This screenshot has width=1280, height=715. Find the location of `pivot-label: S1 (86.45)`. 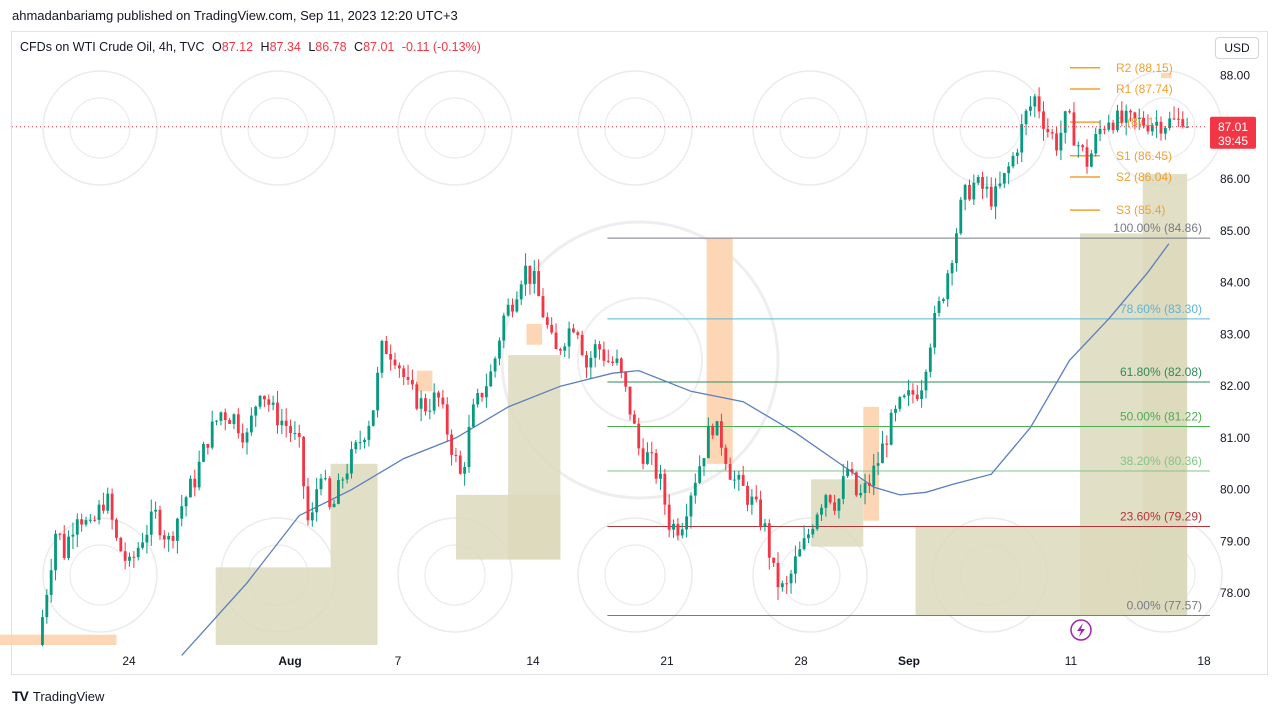

pivot-label: S1 (86.45) is located at coordinates (1144, 156).